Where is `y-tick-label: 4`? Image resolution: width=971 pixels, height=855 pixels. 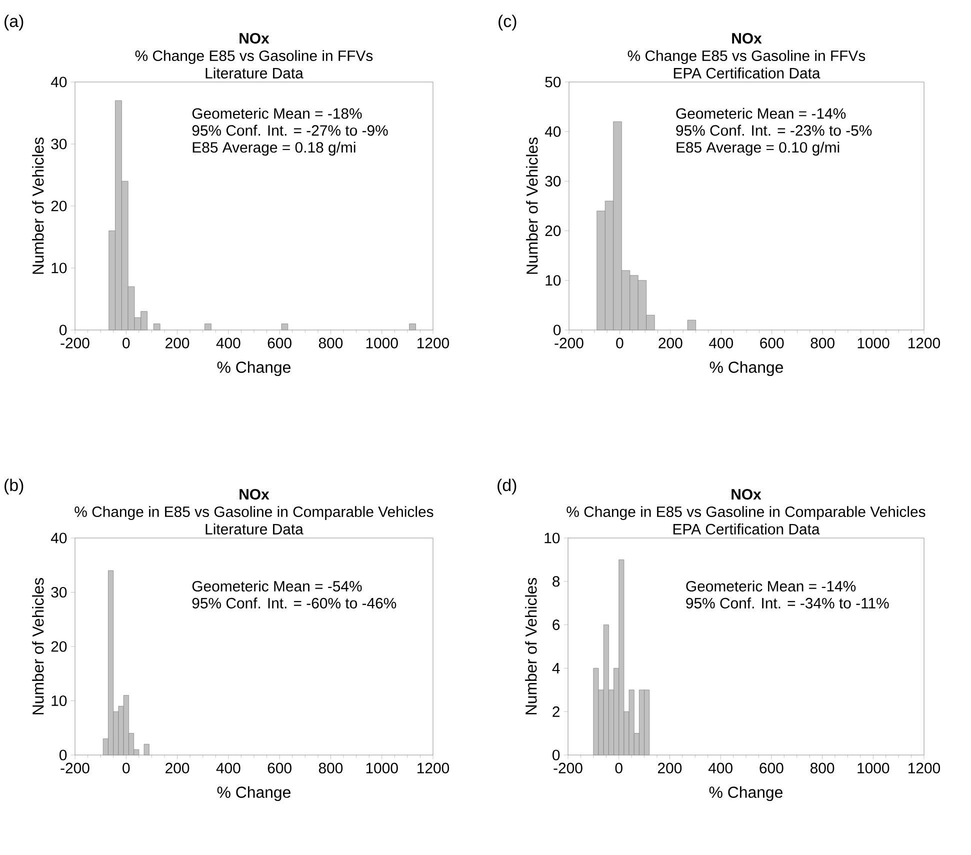 y-tick-label: 4 is located at coordinates (556, 668).